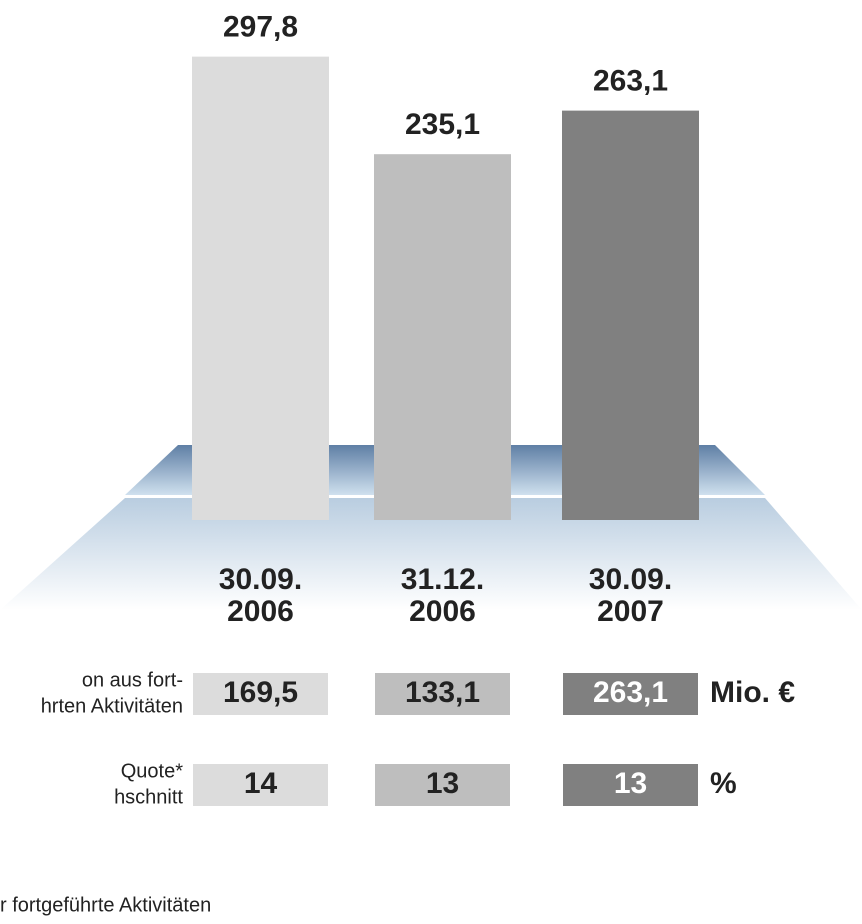 The height and width of the screenshot is (924, 862). Describe the element at coordinates (152, 771) in the screenshot. I see `row-label: Quote*` at that location.